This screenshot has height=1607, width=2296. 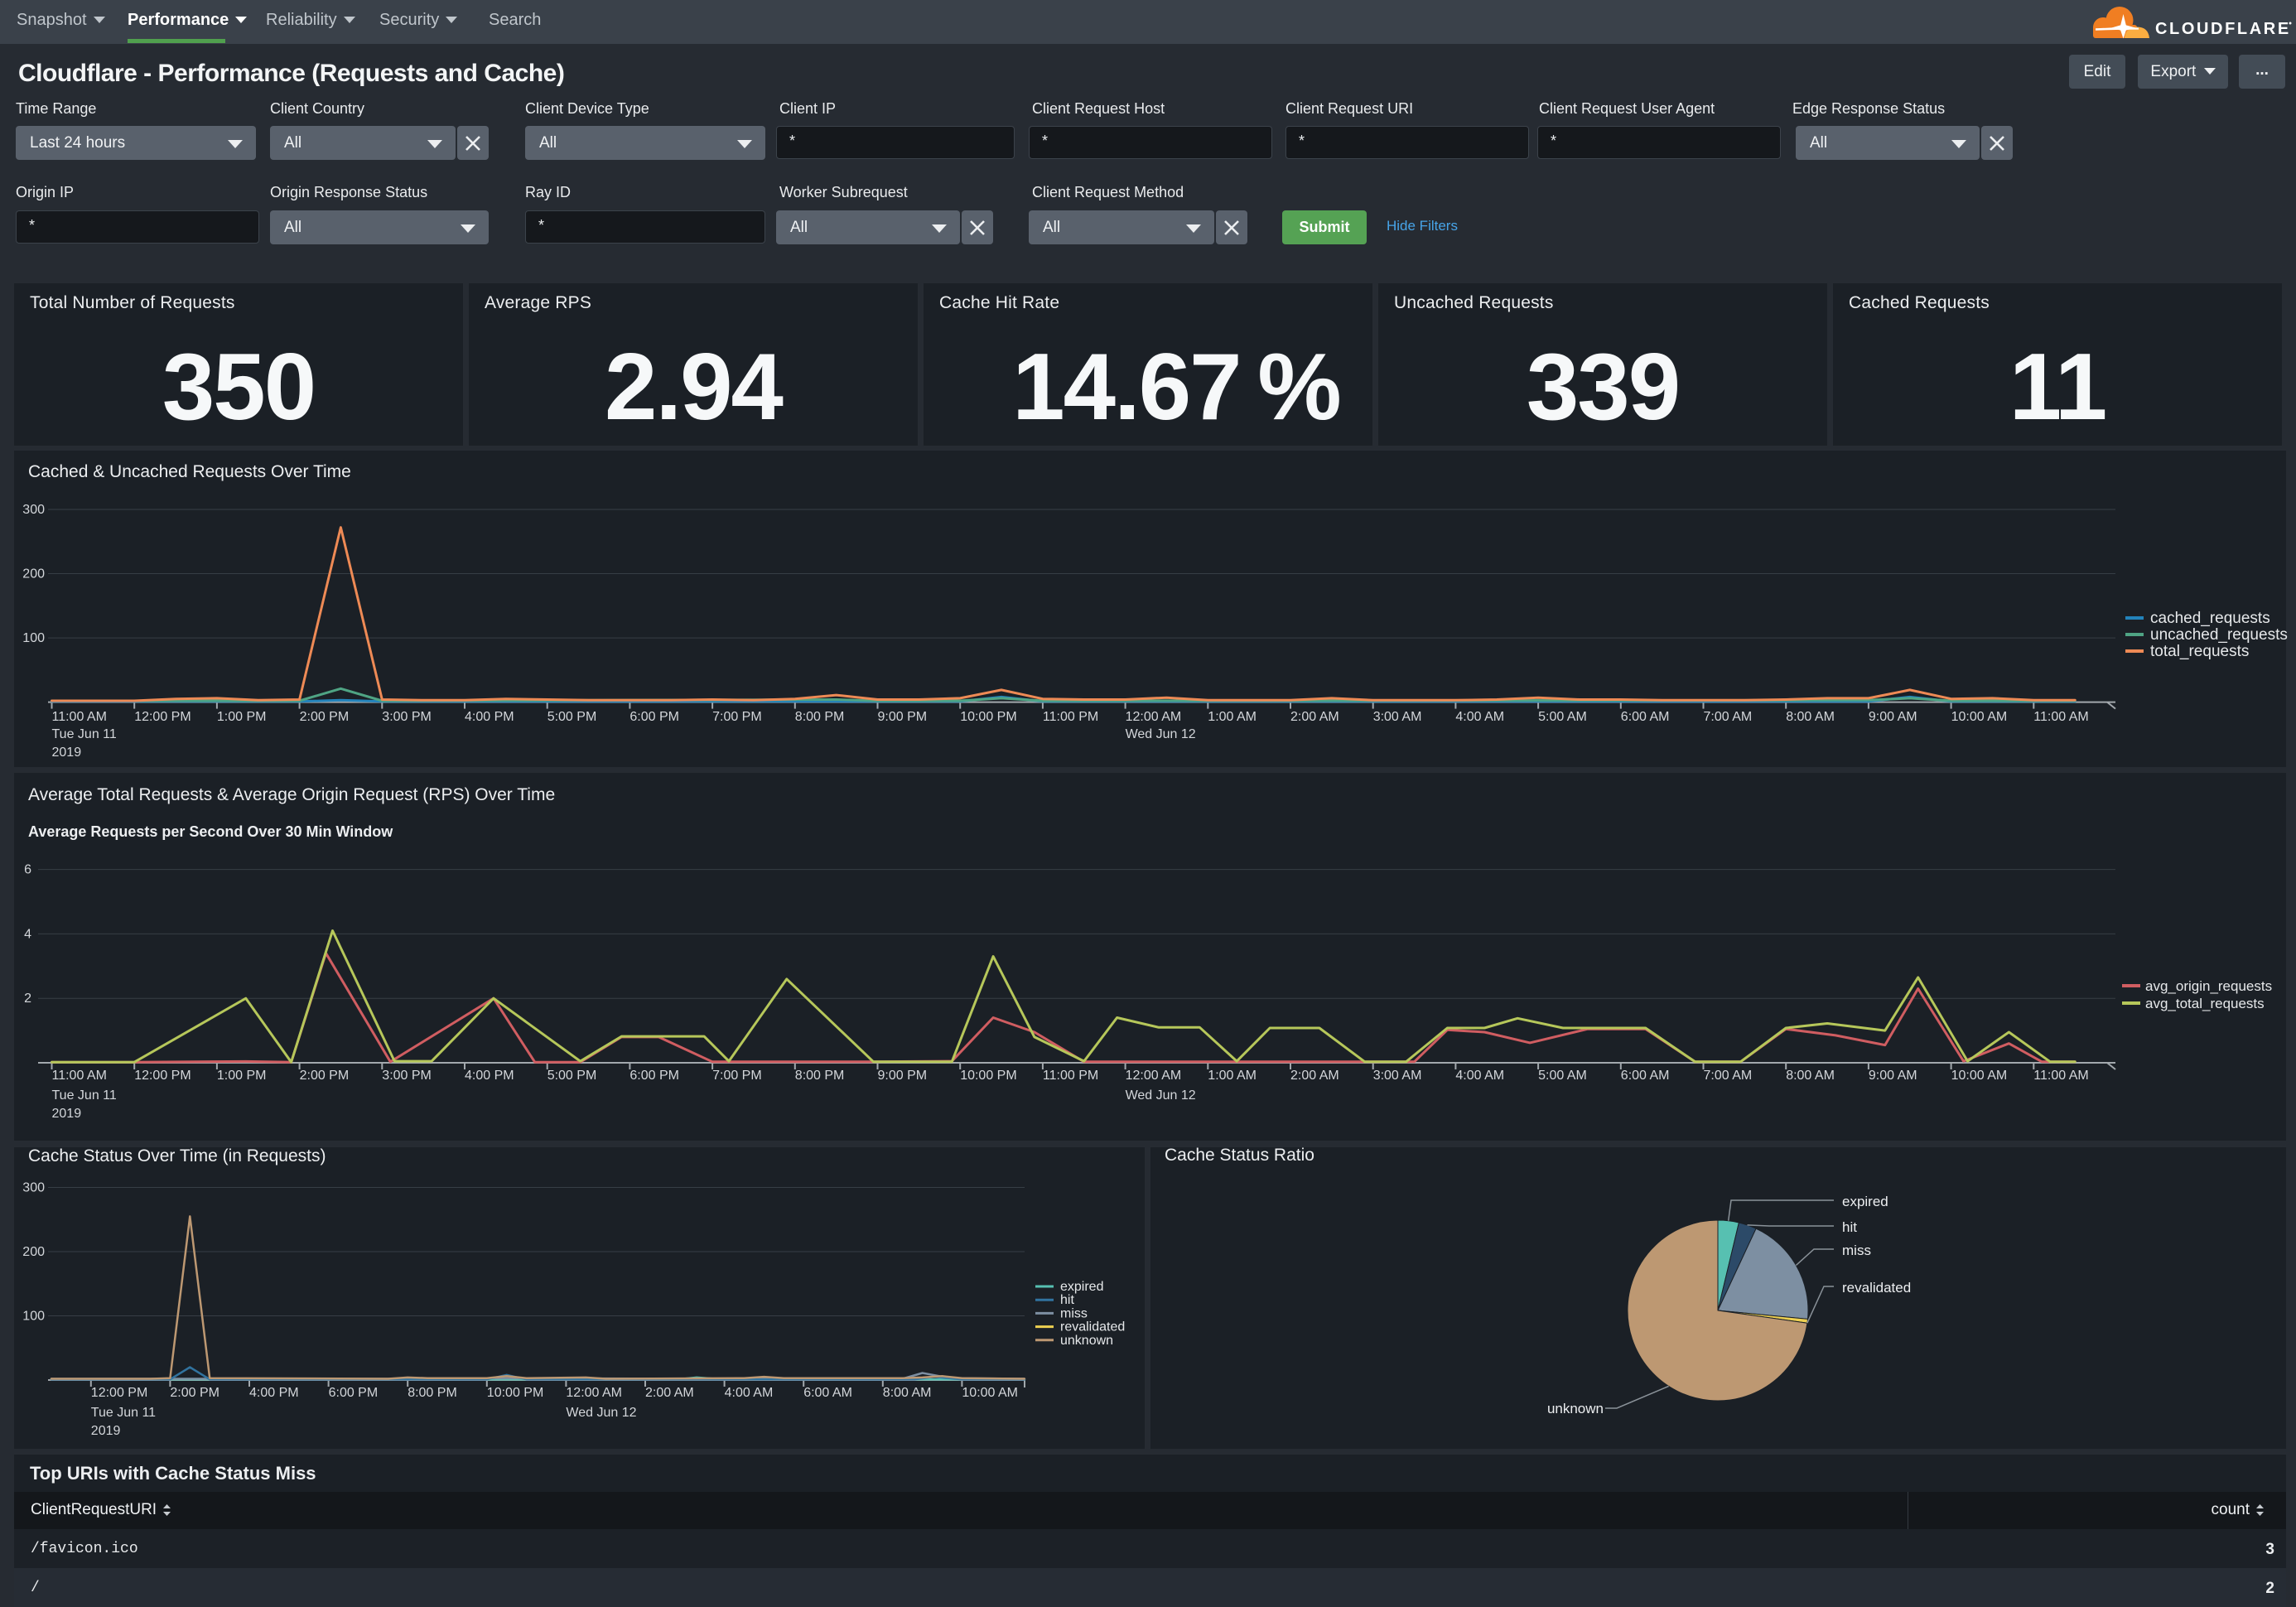 I want to click on svg-text: avg_total_requests, so click(x=2205, y=1003).